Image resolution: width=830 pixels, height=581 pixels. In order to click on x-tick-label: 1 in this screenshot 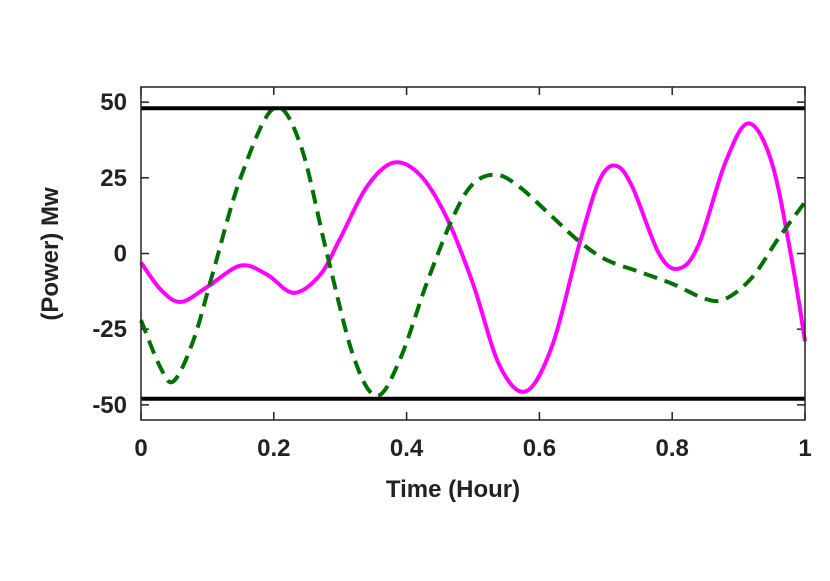, I will do `click(804, 448)`.